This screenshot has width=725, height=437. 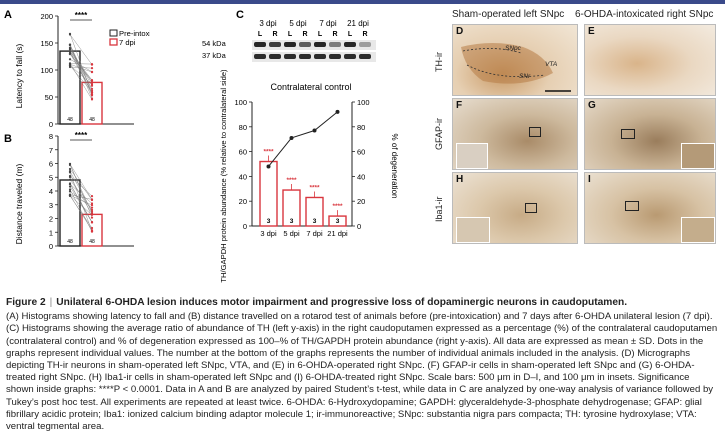 I want to click on annotation-vta: VTA, so click(x=551, y=64).